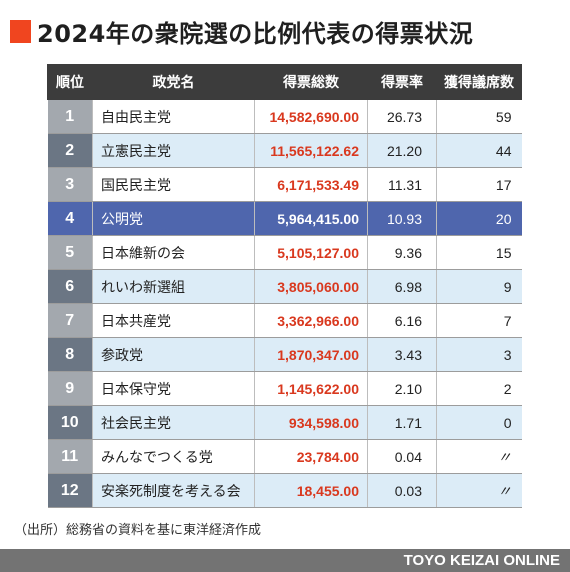  What do you see at coordinates (311, 388) in the screenshot?
I see `votes-cell: 1,145,622.00` at bounding box center [311, 388].